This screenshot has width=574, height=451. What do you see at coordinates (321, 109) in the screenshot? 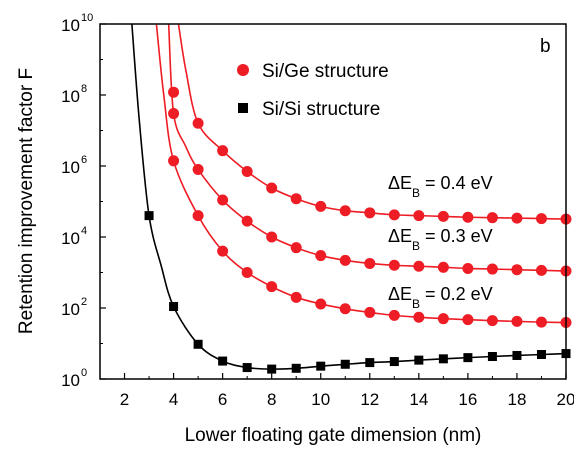
I see `legend-label: Si/Si structure` at bounding box center [321, 109].